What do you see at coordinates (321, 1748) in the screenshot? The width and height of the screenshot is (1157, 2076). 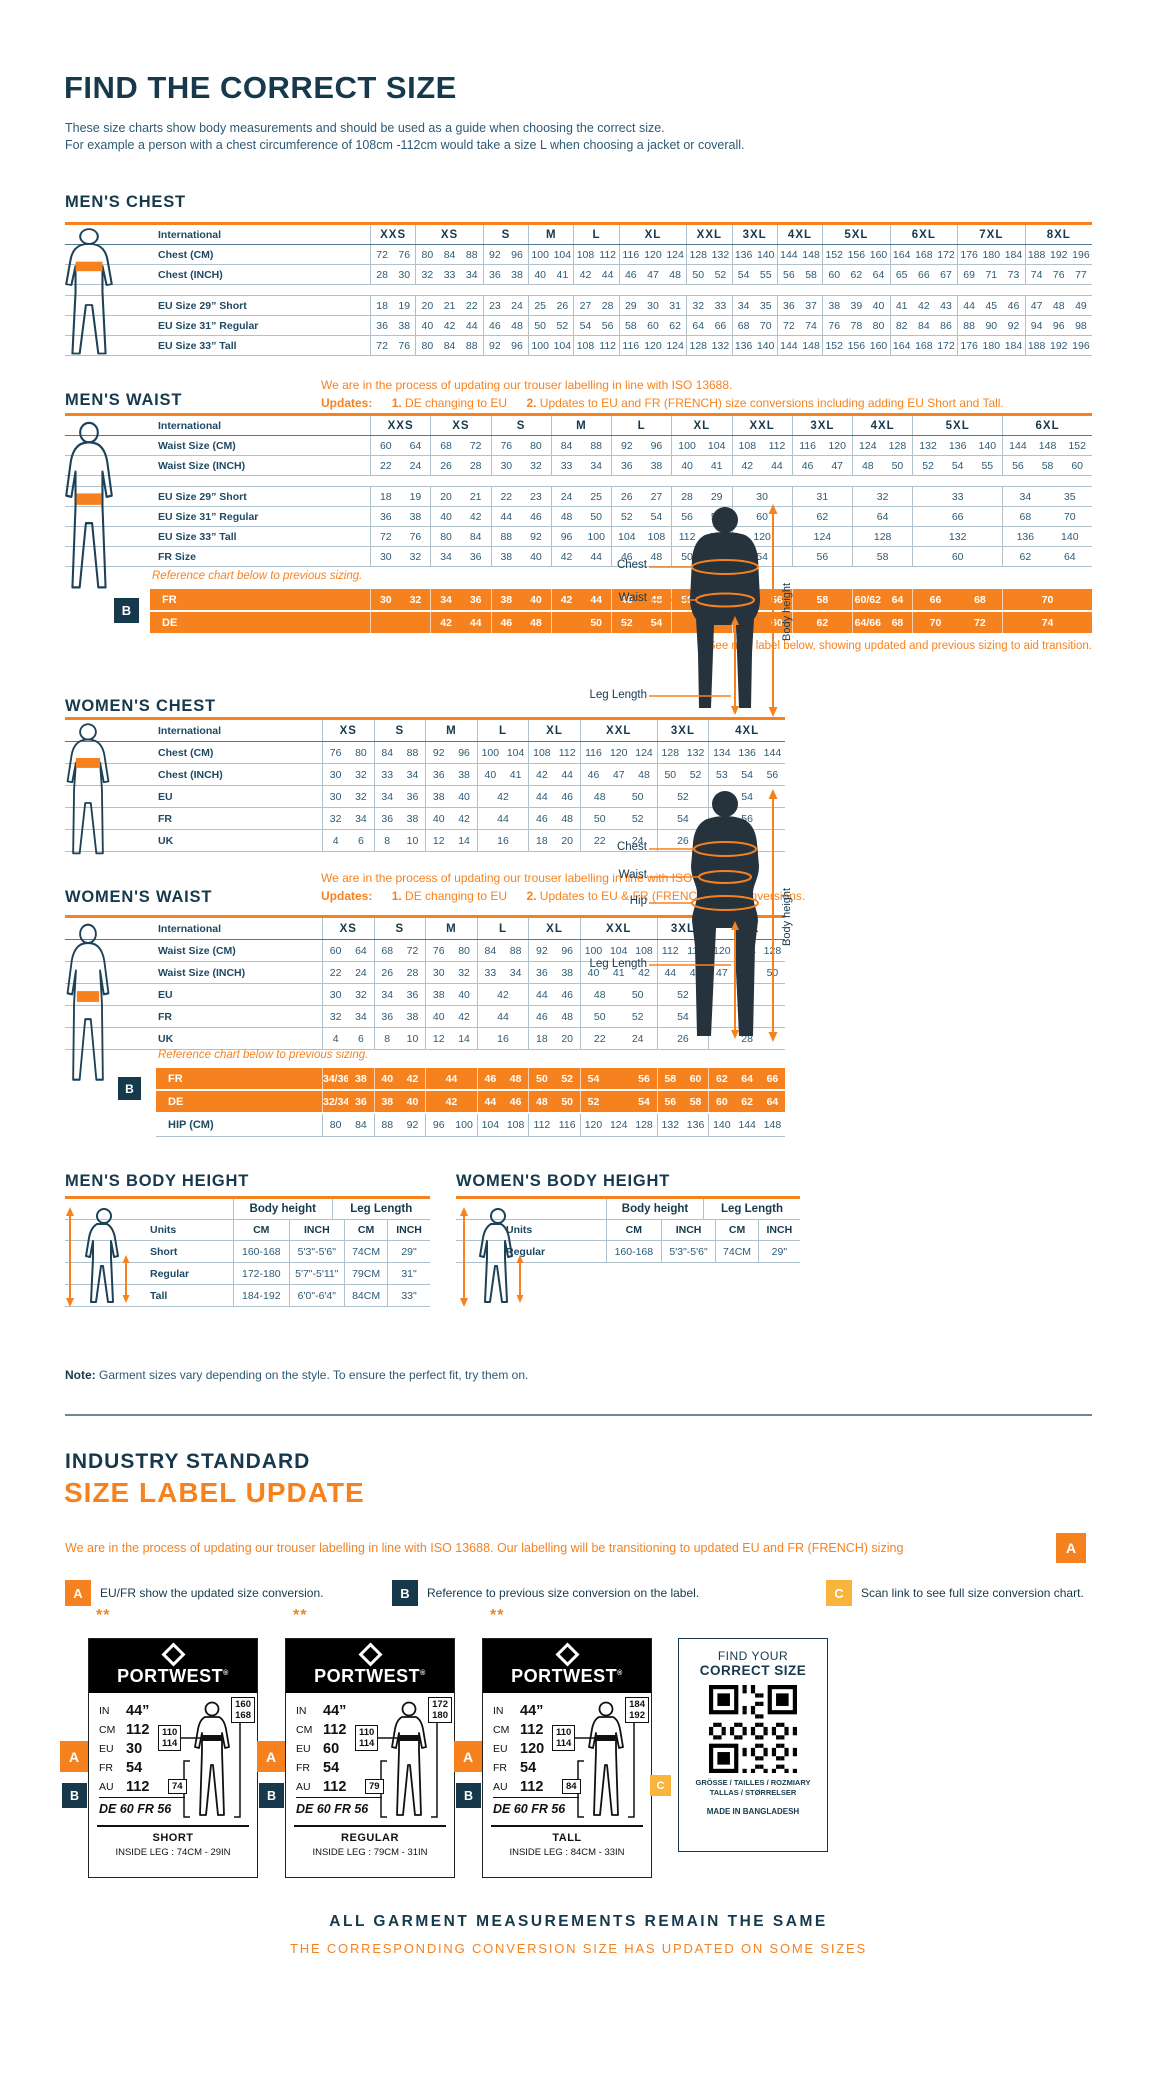 I see `size-field-row: EU 60` at bounding box center [321, 1748].